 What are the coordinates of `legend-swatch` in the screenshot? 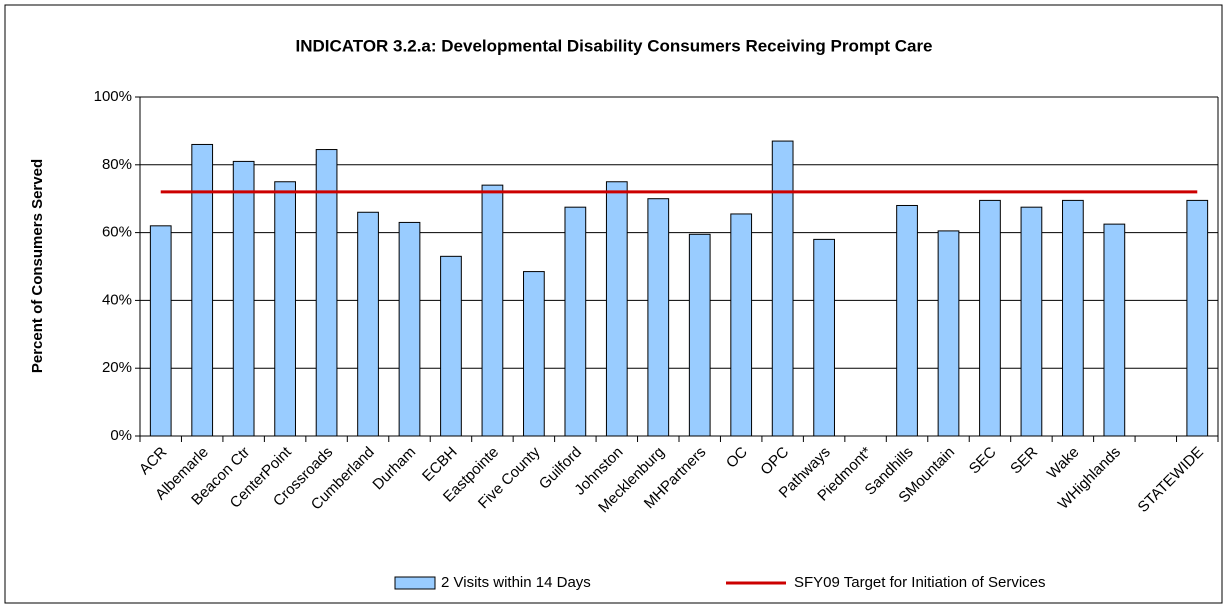 It's located at (415, 583).